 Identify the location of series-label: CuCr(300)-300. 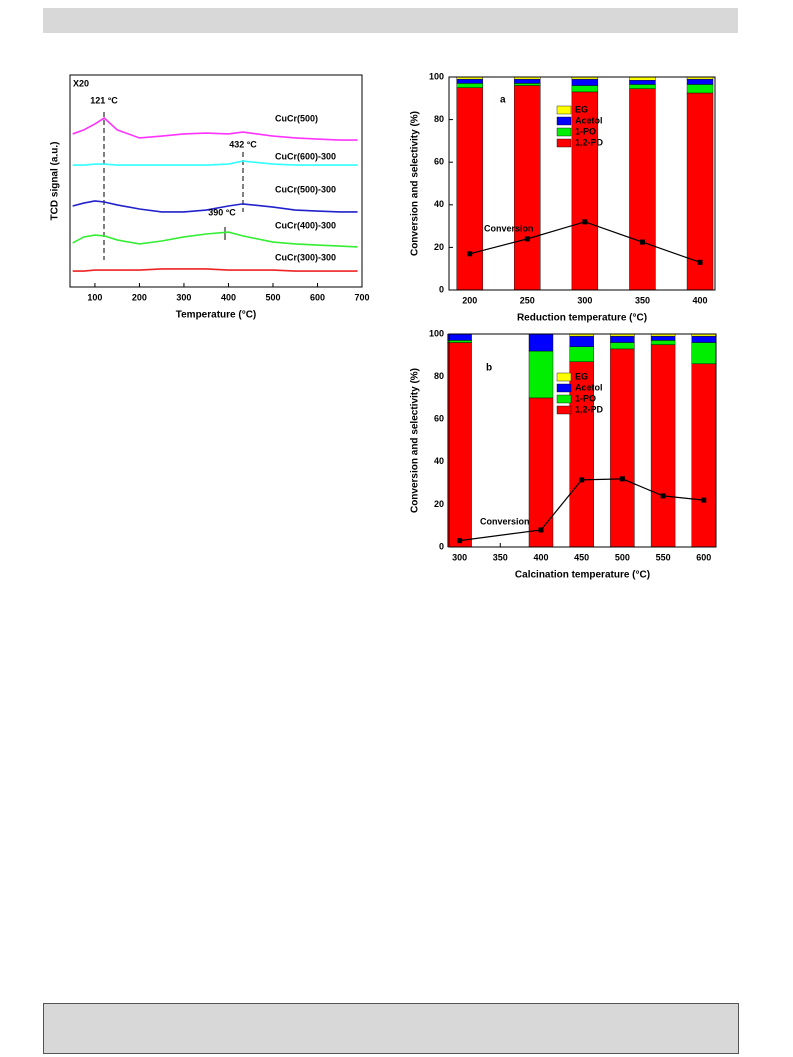
(305, 257).